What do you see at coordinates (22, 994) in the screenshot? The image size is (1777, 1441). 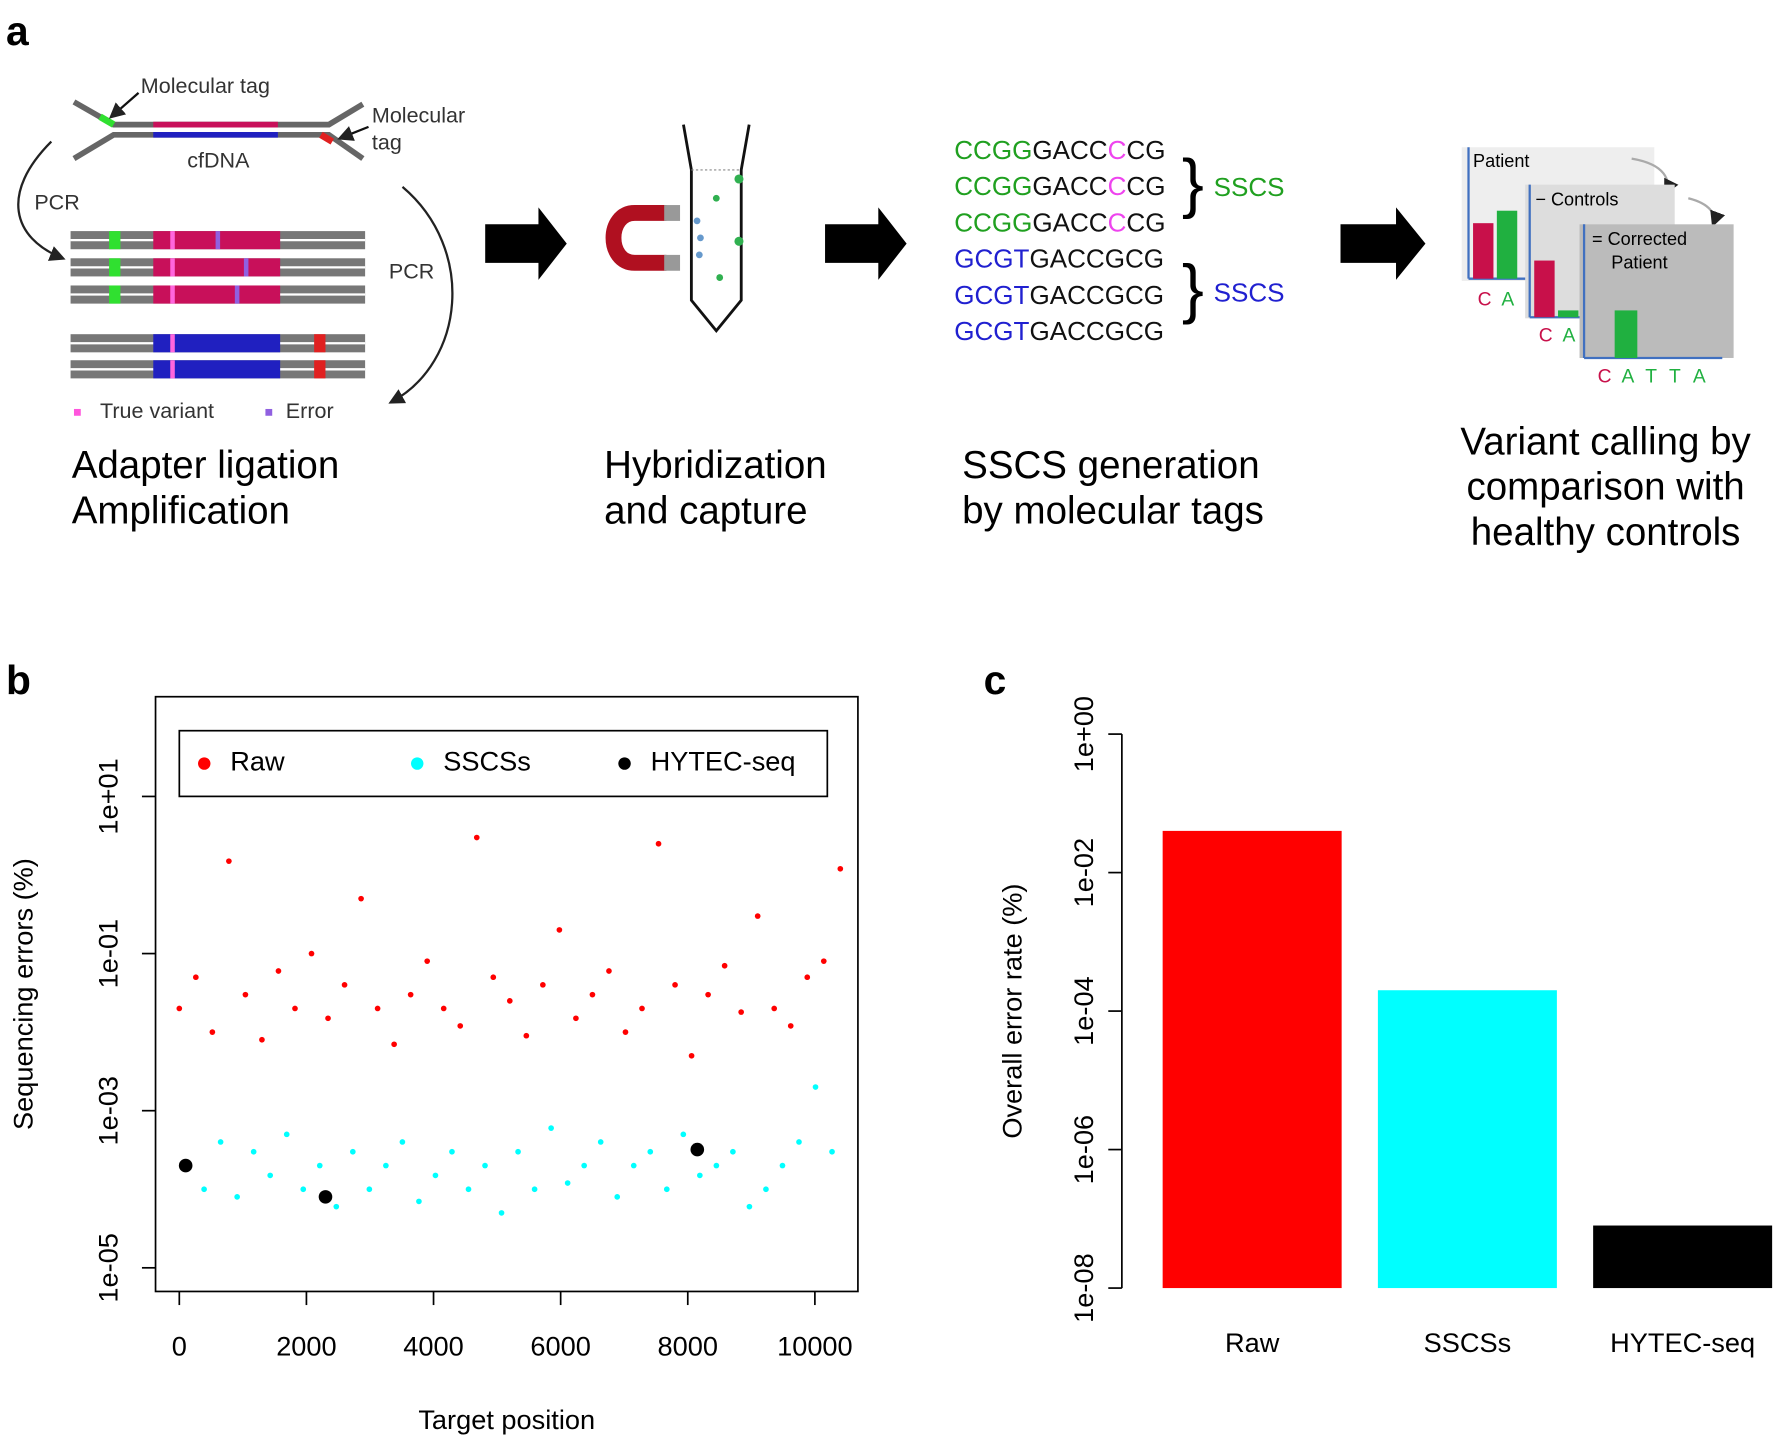 I see `y-axis-label: Sequencing errors (%)` at bounding box center [22, 994].